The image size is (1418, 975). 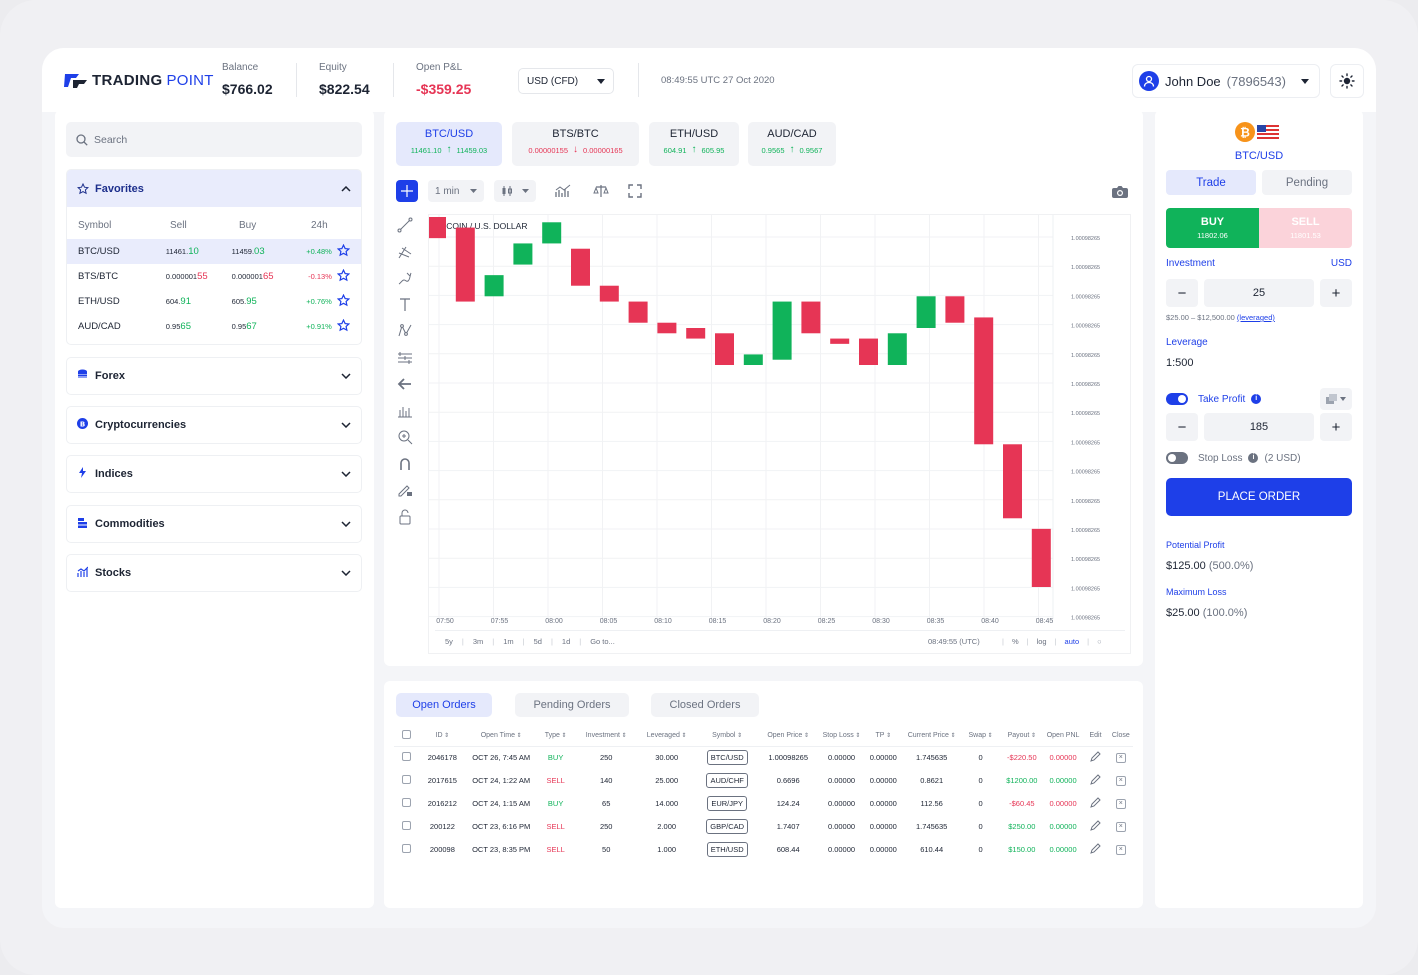 What do you see at coordinates (1259, 293) in the screenshot?
I see `investment-input: 25` at bounding box center [1259, 293].